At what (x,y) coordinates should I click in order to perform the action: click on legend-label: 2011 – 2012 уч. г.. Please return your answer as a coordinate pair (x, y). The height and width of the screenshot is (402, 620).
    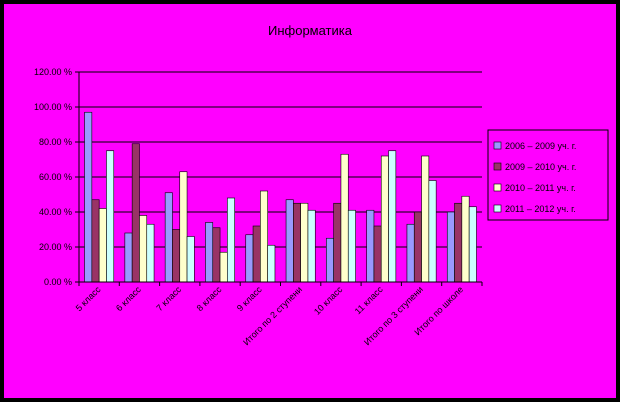
    Looking at the image, I should click on (540, 209).